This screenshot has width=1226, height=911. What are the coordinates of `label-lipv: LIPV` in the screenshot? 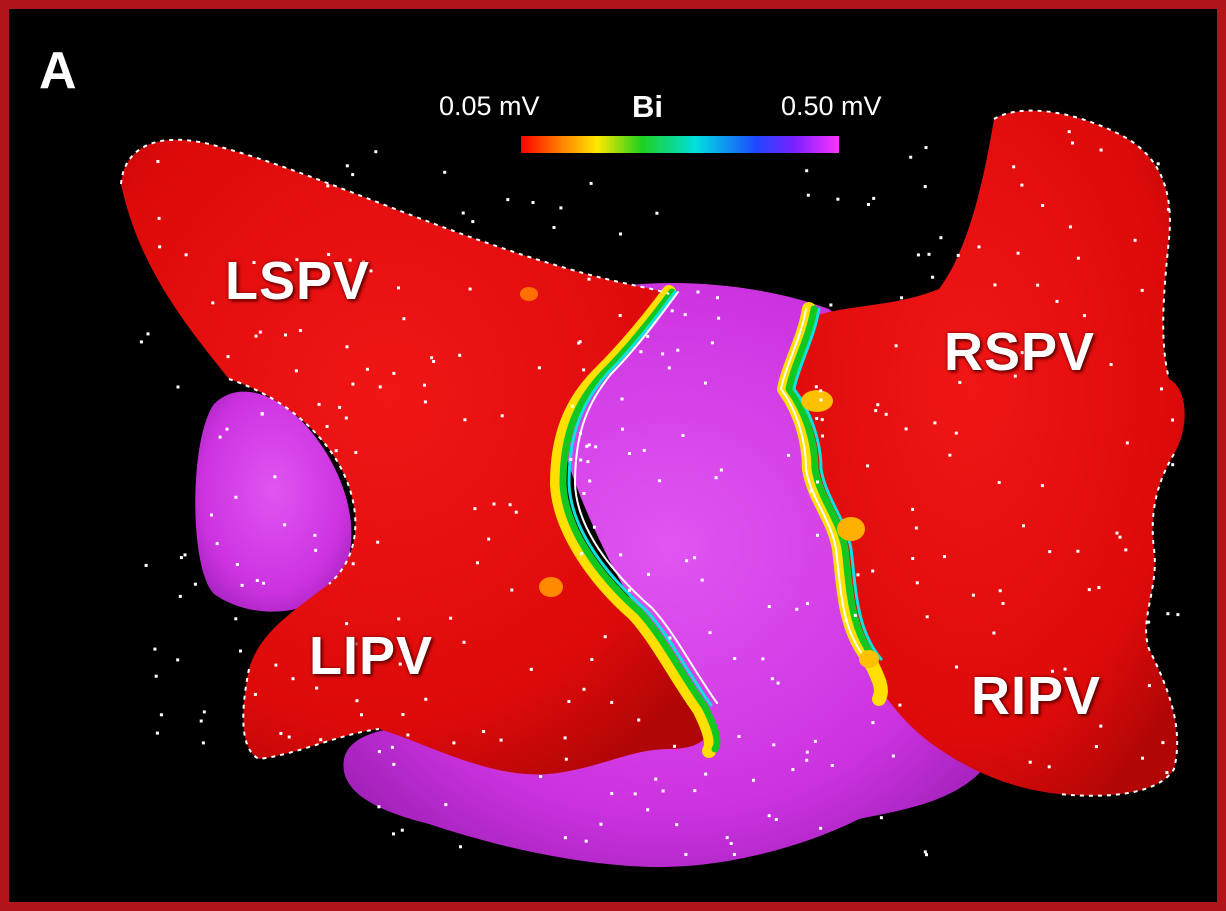 It's located at (371, 656).